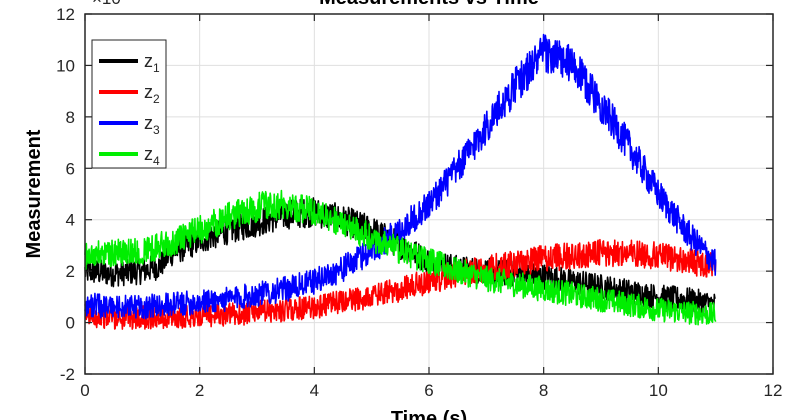  Describe the element at coordinates (429, 4) in the screenshot. I see `chart-title: Measurements vs Time` at that location.